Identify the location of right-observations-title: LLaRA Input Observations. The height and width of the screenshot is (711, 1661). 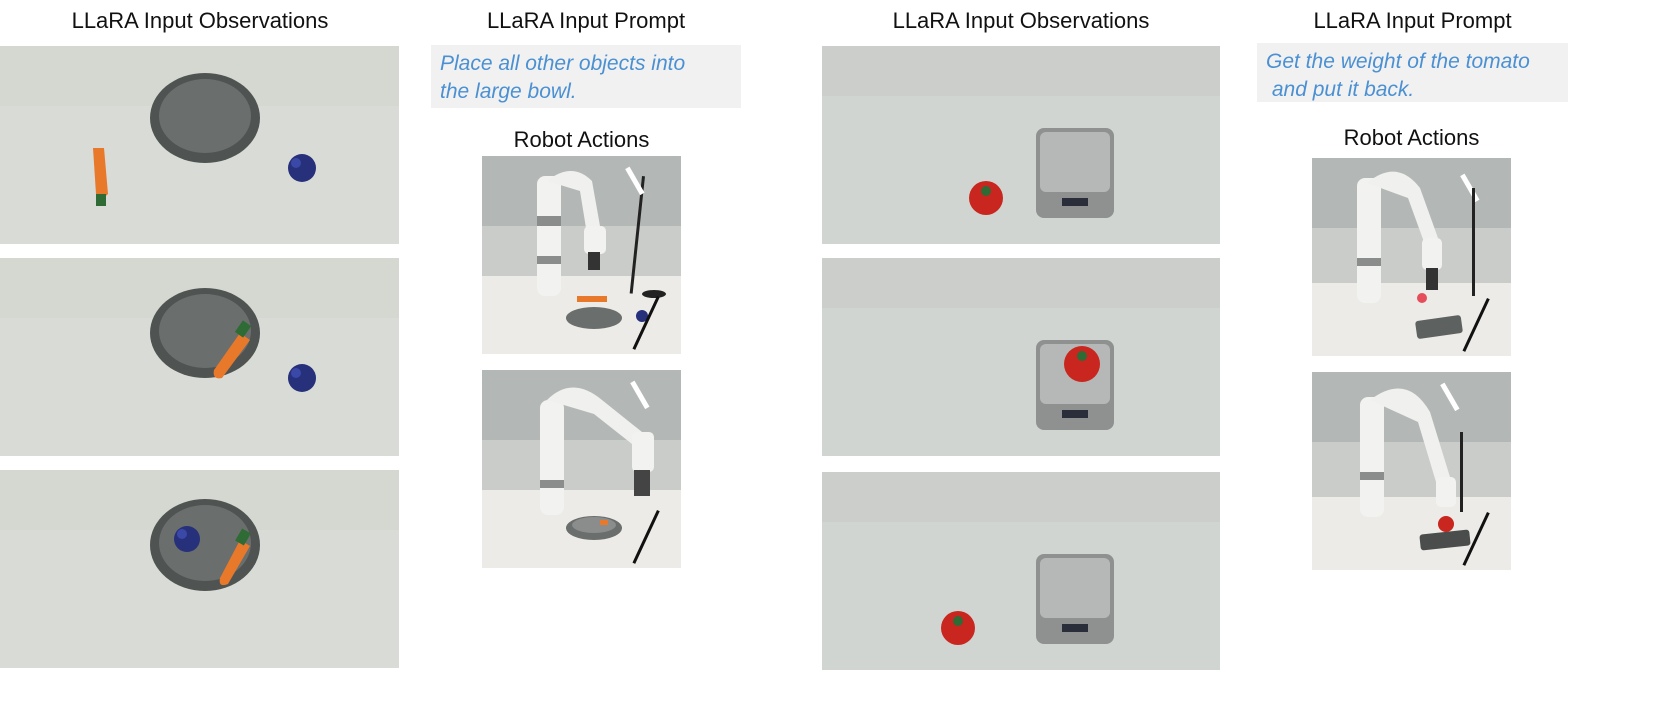
(1021, 20).